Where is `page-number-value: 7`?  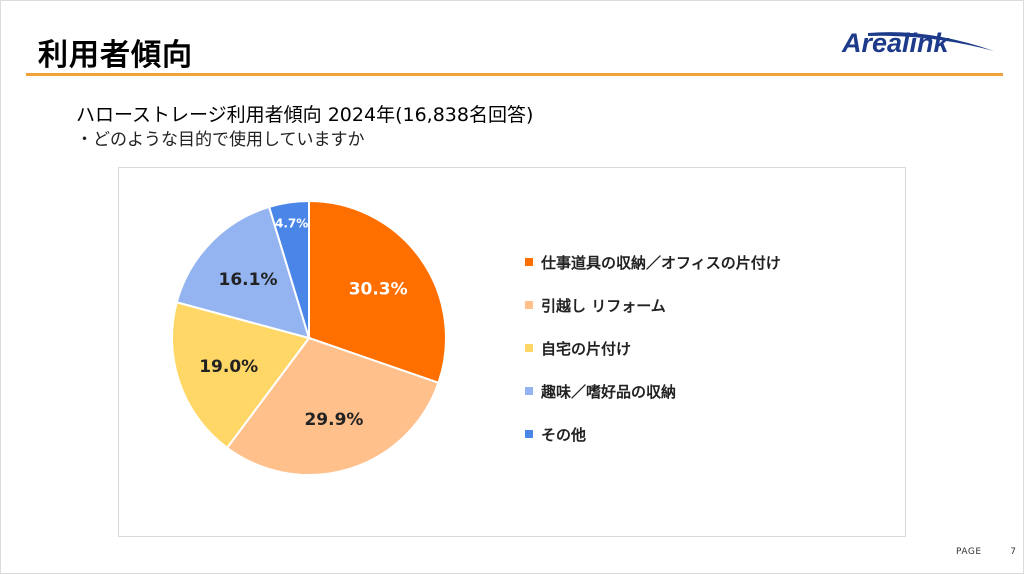
page-number-value: 7 is located at coordinates (1013, 552).